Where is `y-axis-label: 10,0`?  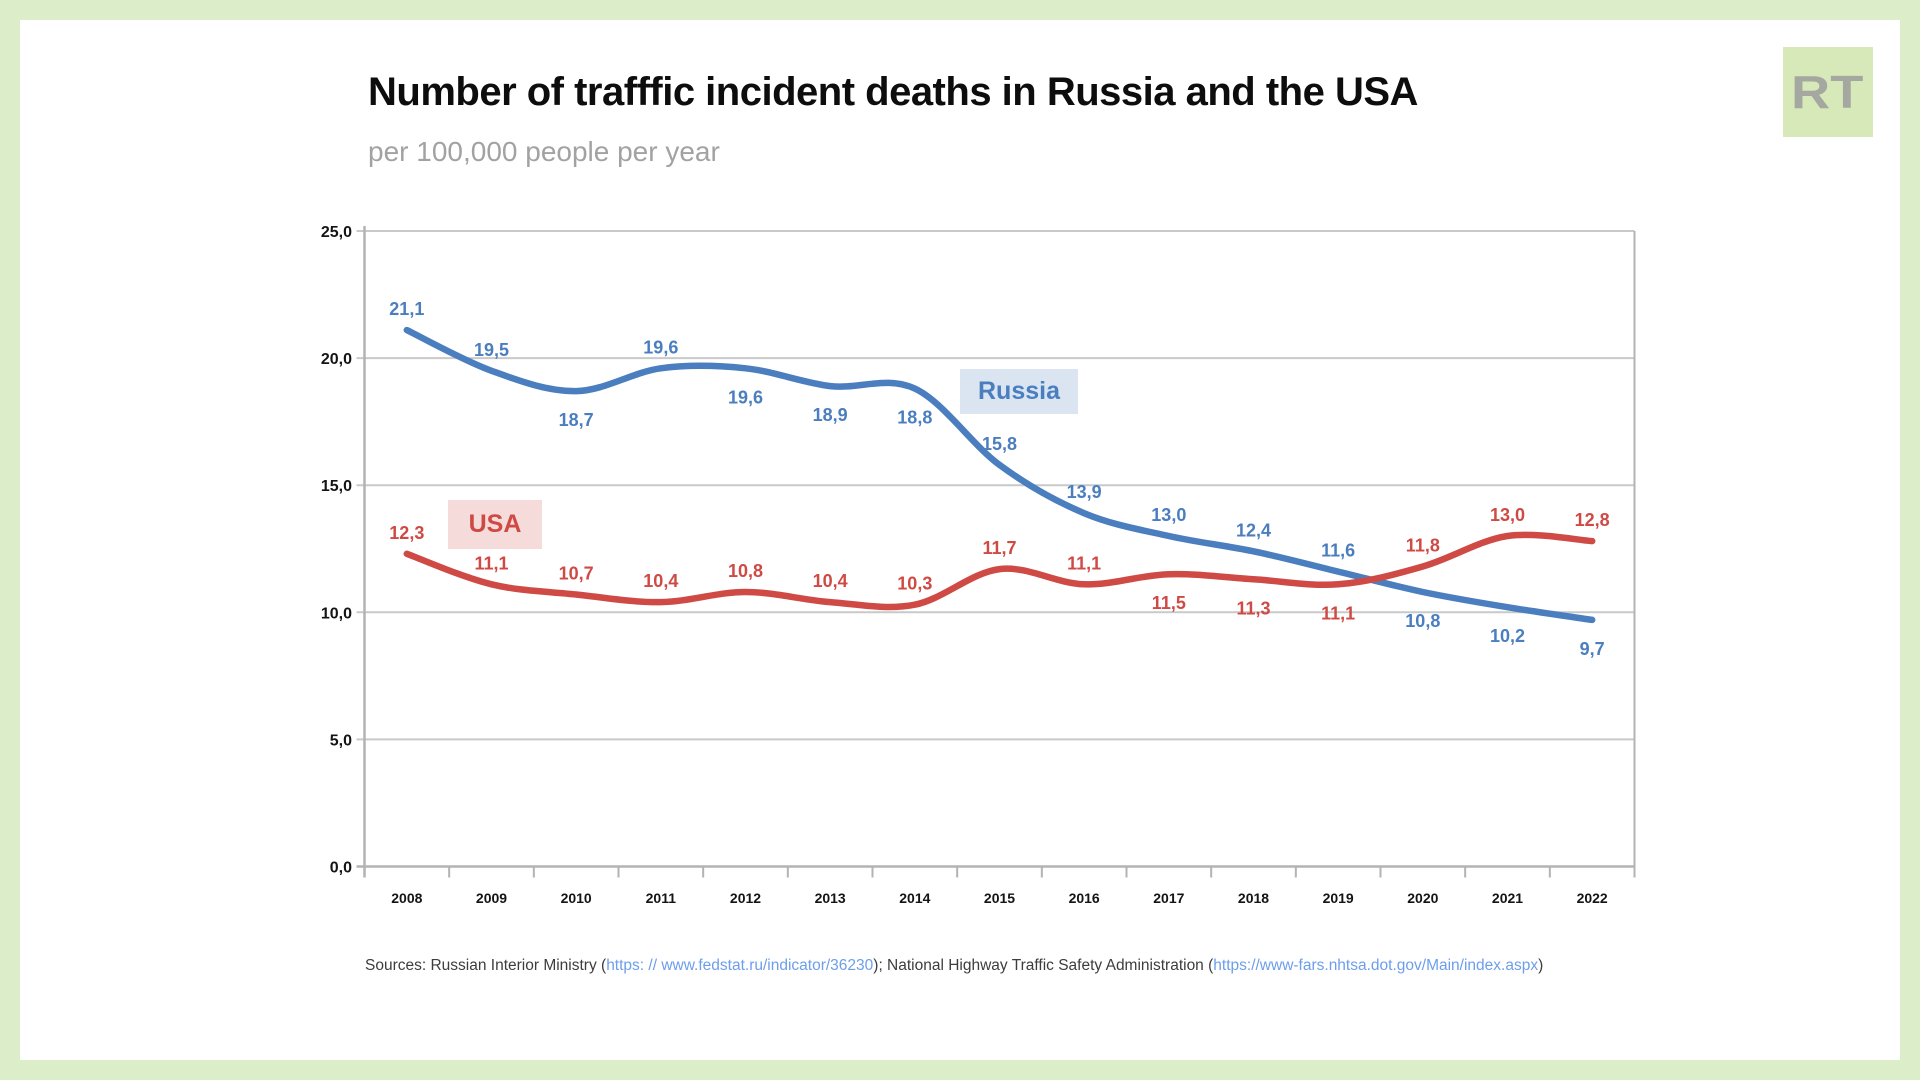 y-axis-label: 10,0 is located at coordinates (336, 613).